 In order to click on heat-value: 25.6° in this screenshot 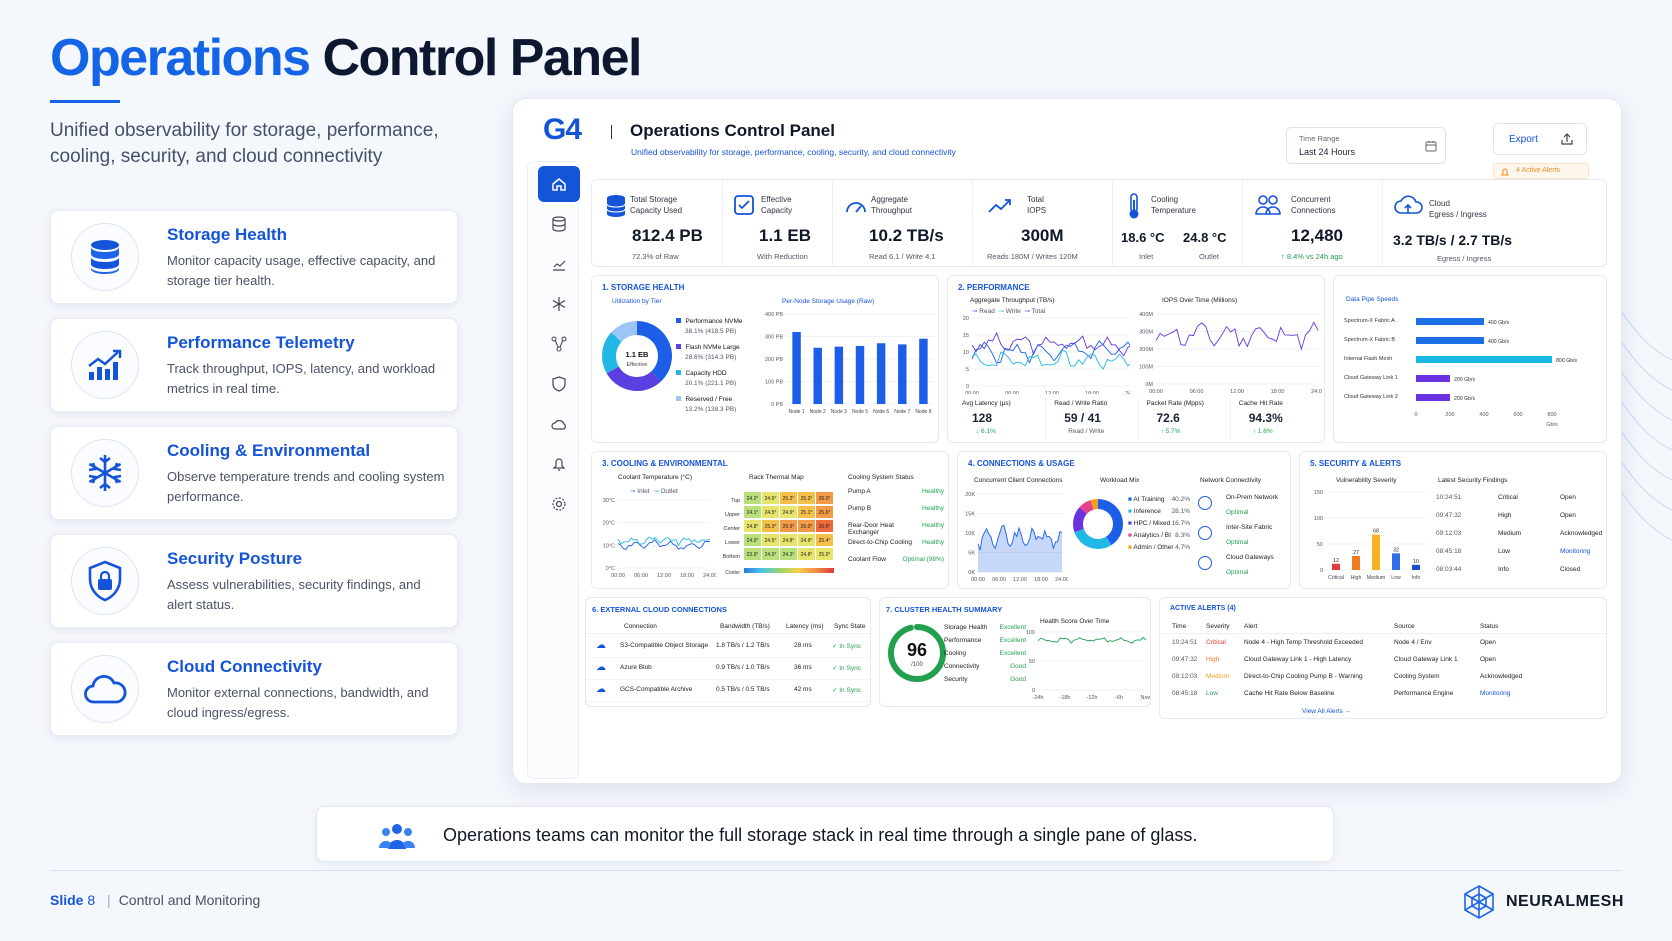, I will do `click(825, 513)`.